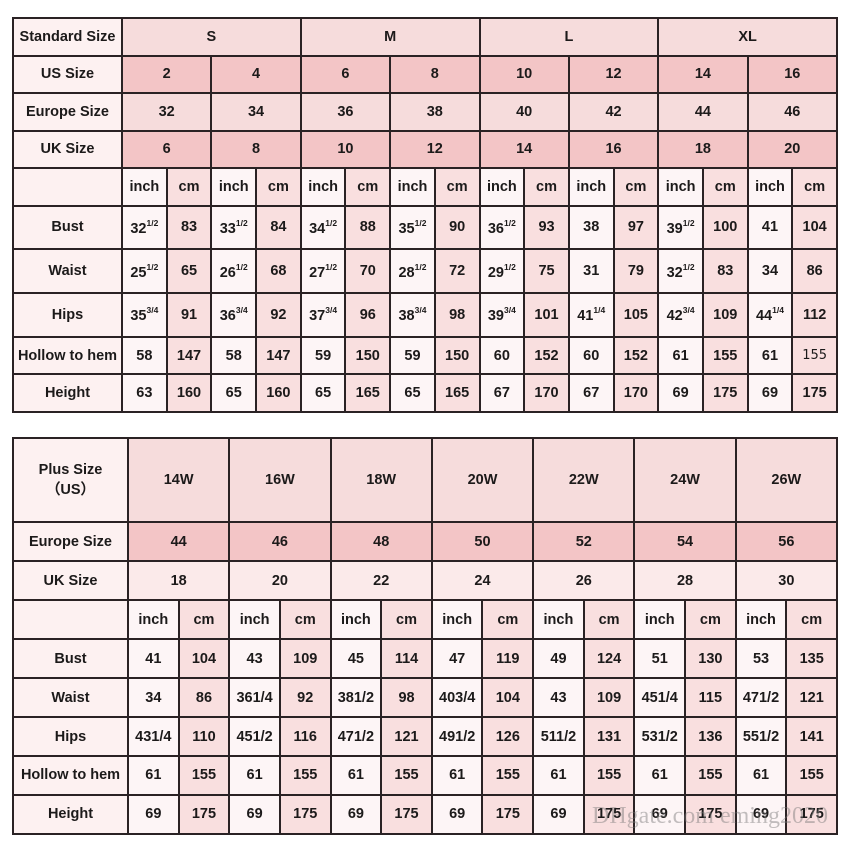  I want to click on unit-row-label, so click(67, 187).